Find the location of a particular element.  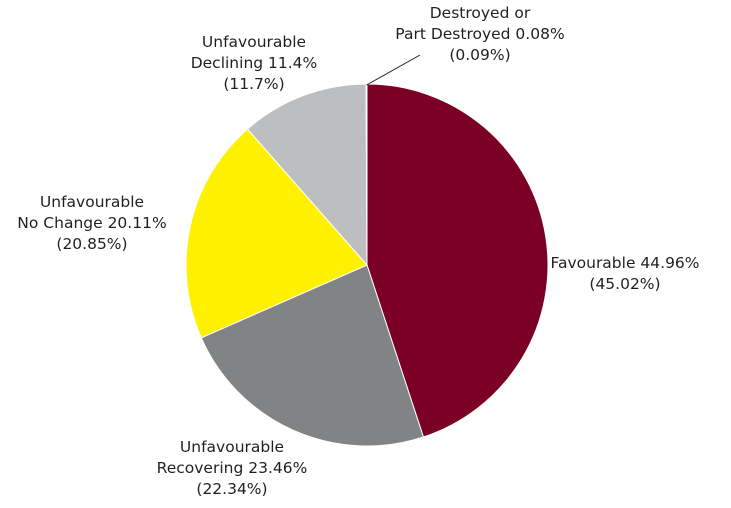

slice-label-unfavourable-declining: Unfavourable Declining 11.4% (11.7%) is located at coordinates (254, 63).